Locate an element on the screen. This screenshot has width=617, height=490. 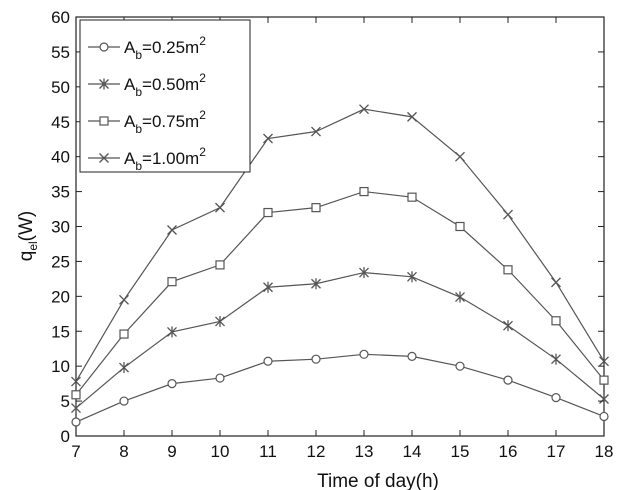
x-tick-label: 15 is located at coordinates (460, 451).